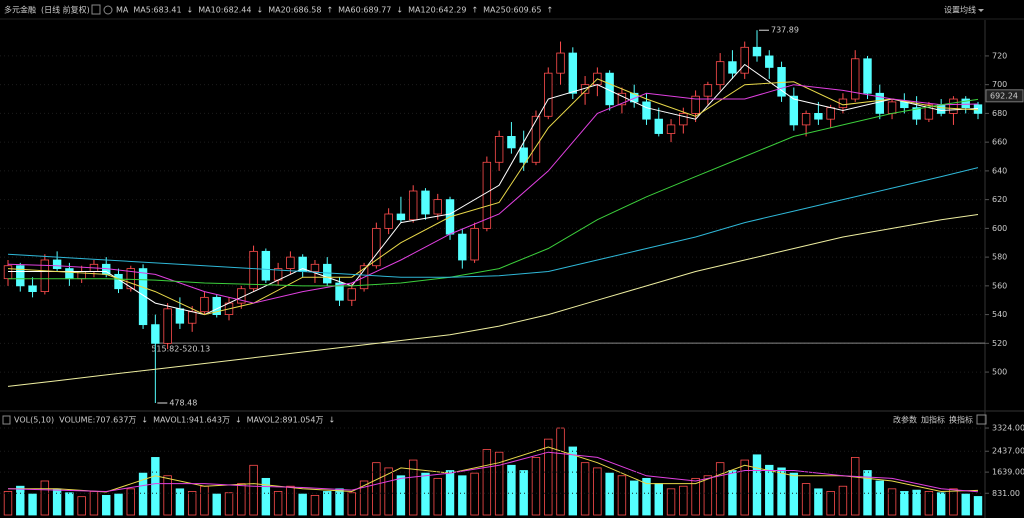 This screenshot has width=1024, height=518. What do you see at coordinates (933, 420) in the screenshot?
I see `indicator-button: 加指标` at bounding box center [933, 420].